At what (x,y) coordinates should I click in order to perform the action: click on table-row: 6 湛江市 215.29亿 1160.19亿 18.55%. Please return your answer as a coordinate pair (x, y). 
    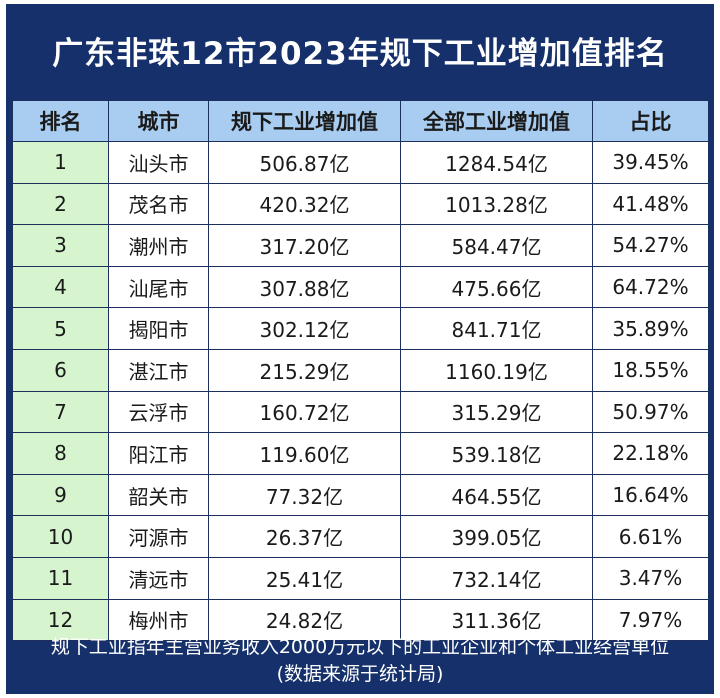
    Looking at the image, I should click on (360, 370).